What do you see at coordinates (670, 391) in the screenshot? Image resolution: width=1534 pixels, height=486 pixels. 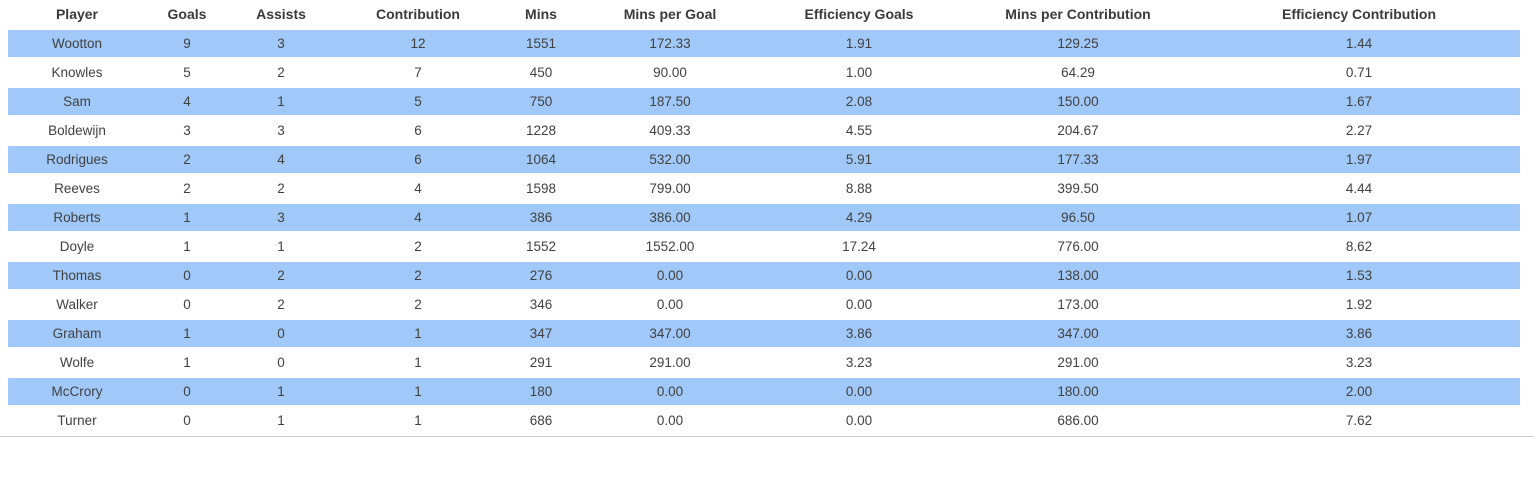 I see `cell-mins-per-goal: 0.00` at bounding box center [670, 391].